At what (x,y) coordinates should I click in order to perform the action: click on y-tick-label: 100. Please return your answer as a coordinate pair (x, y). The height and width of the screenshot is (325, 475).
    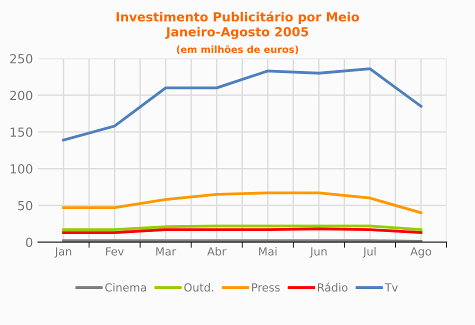
    Looking at the image, I should click on (21, 169).